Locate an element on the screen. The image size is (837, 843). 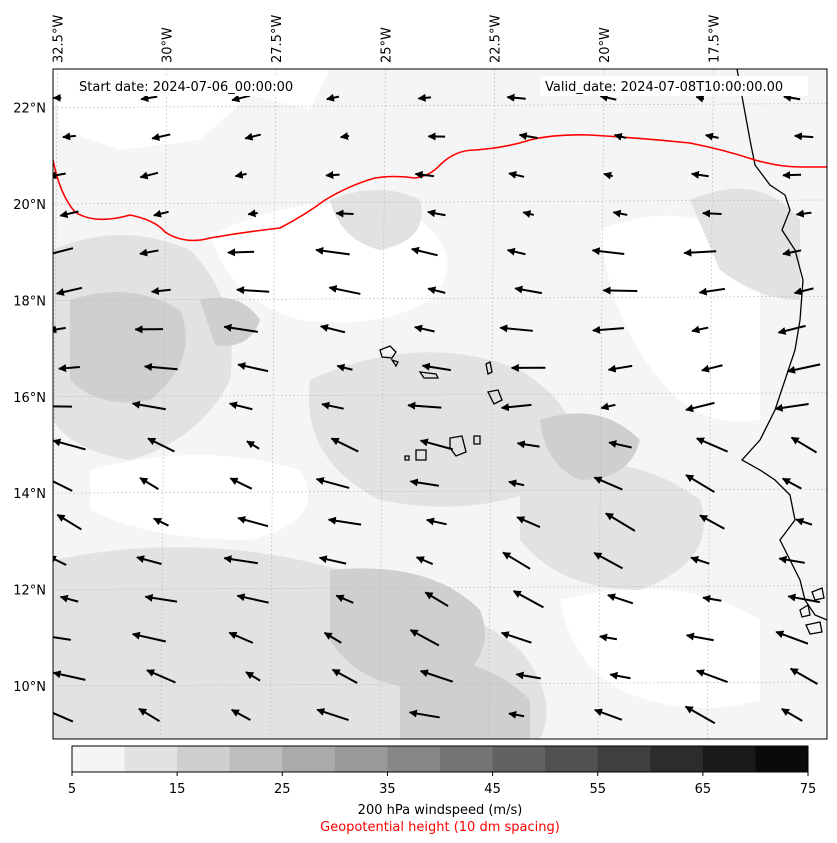
colorbar-tick-label: 45 is located at coordinates (492, 789).